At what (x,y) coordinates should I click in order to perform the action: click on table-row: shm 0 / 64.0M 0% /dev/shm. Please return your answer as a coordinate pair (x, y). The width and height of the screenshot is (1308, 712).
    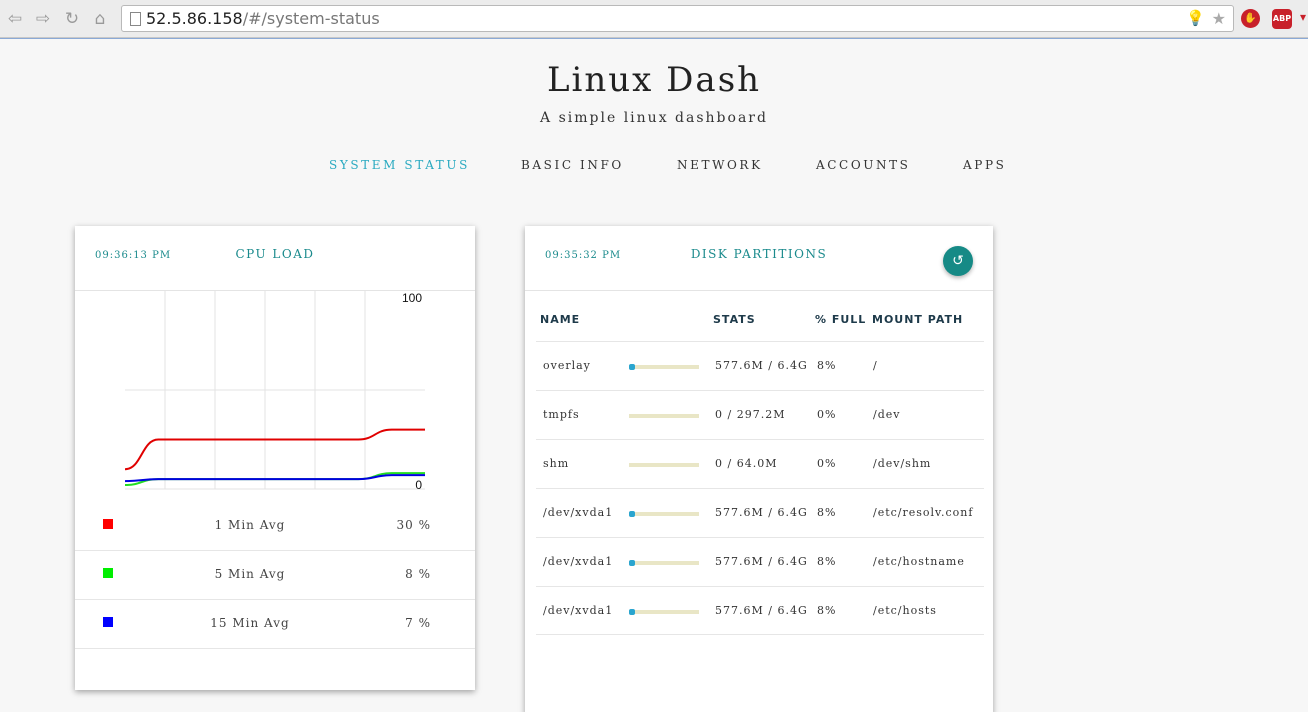
    Looking at the image, I should click on (760, 463).